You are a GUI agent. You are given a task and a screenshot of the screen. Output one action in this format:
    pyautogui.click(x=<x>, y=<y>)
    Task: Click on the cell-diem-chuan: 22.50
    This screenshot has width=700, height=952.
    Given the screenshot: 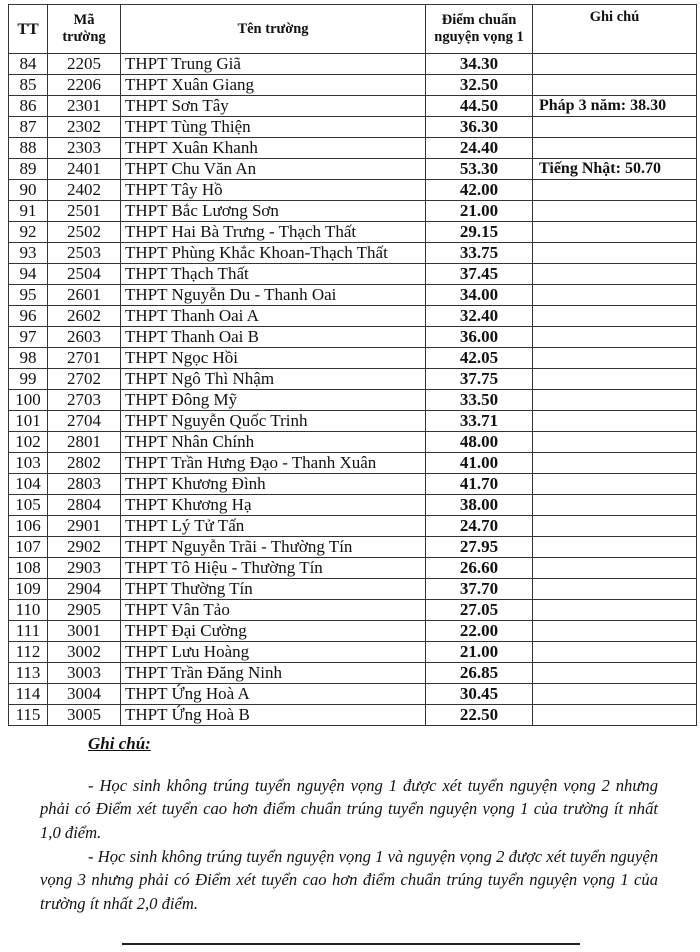 What is the action you would take?
    pyautogui.click(x=479, y=715)
    